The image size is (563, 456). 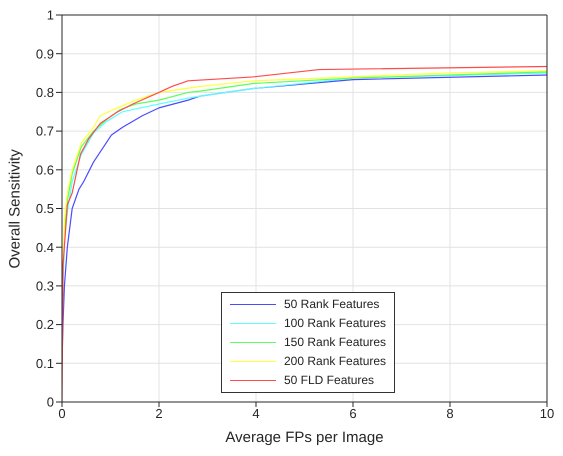 What do you see at coordinates (62, 414) in the screenshot?
I see `x-tick-label: 0` at bounding box center [62, 414].